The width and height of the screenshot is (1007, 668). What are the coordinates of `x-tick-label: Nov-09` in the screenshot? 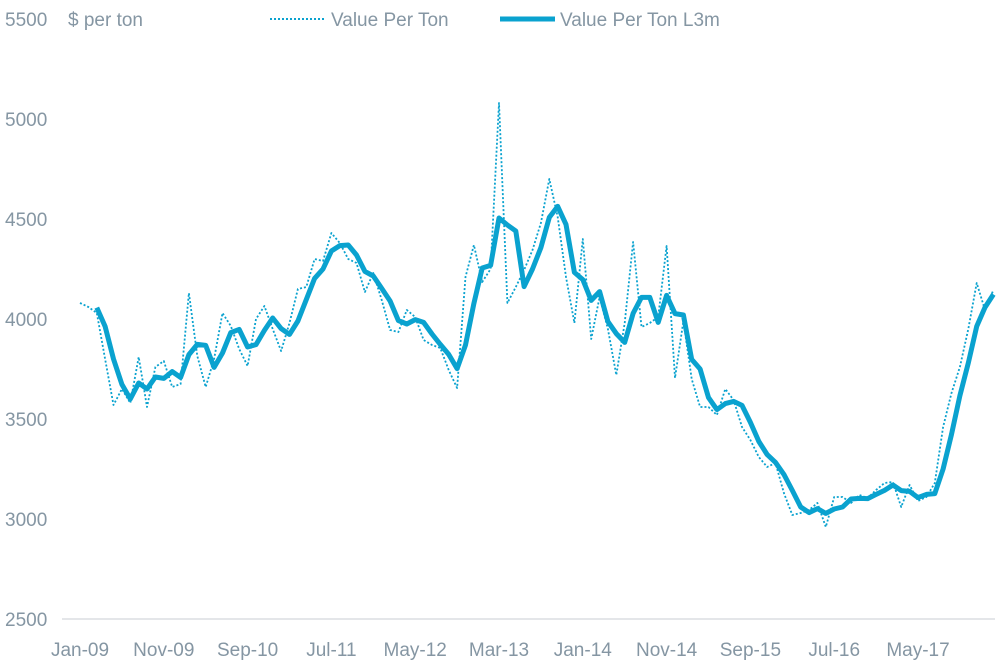 It's located at (163, 650).